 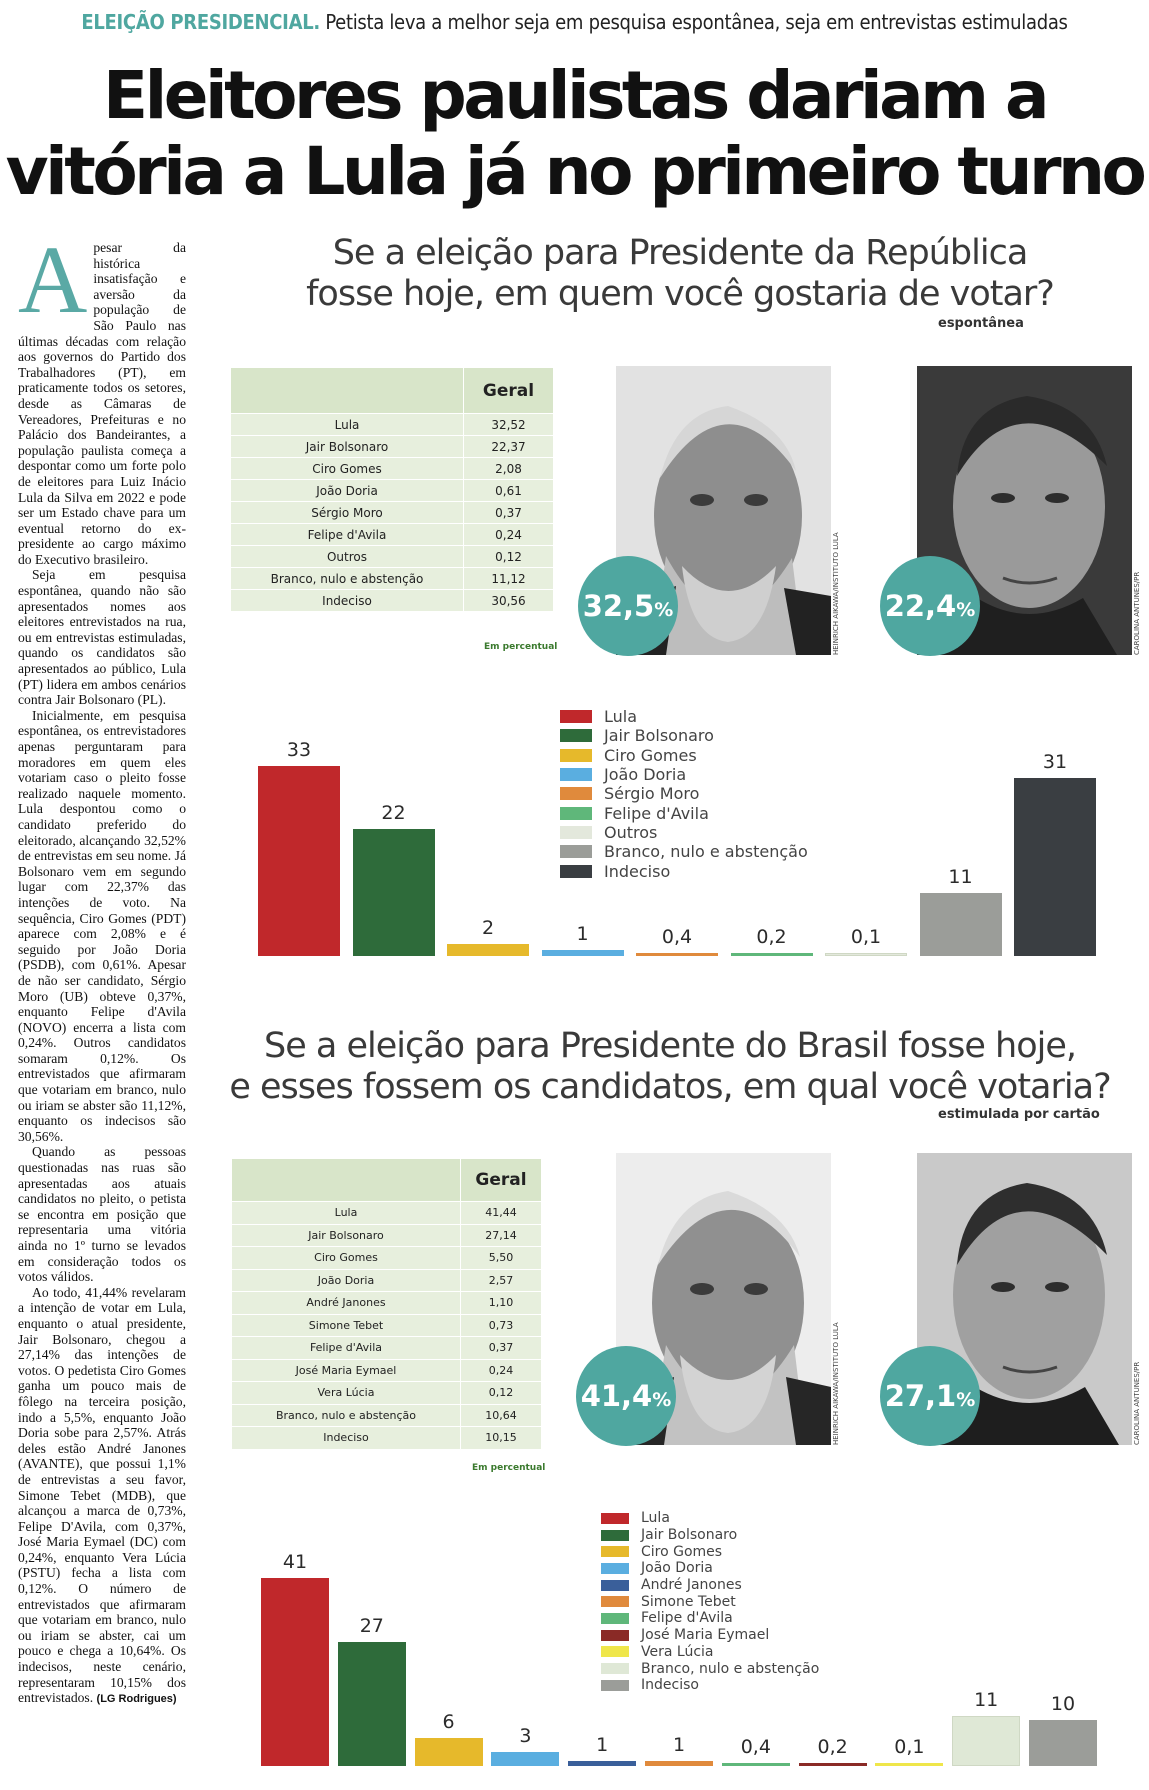 I want to click on drop-cap: A, so click(x=53, y=279).